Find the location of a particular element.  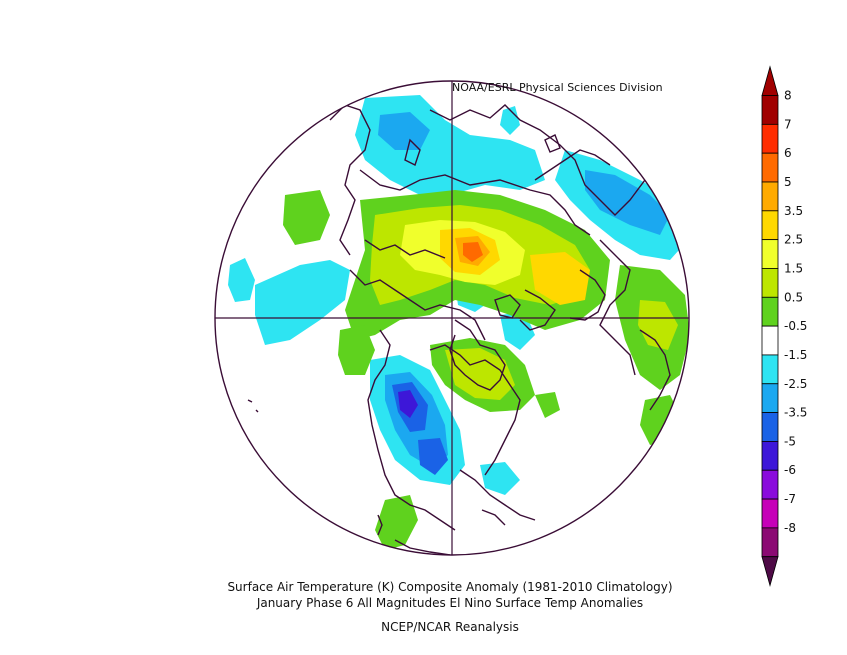

colorbar: 8 7 6 5 3.5 2.5 1.5 0.5 -0.5 -1.5 -2.5 -3.5 -5 -6 -7 -8 is located at coordinates (784, 326).